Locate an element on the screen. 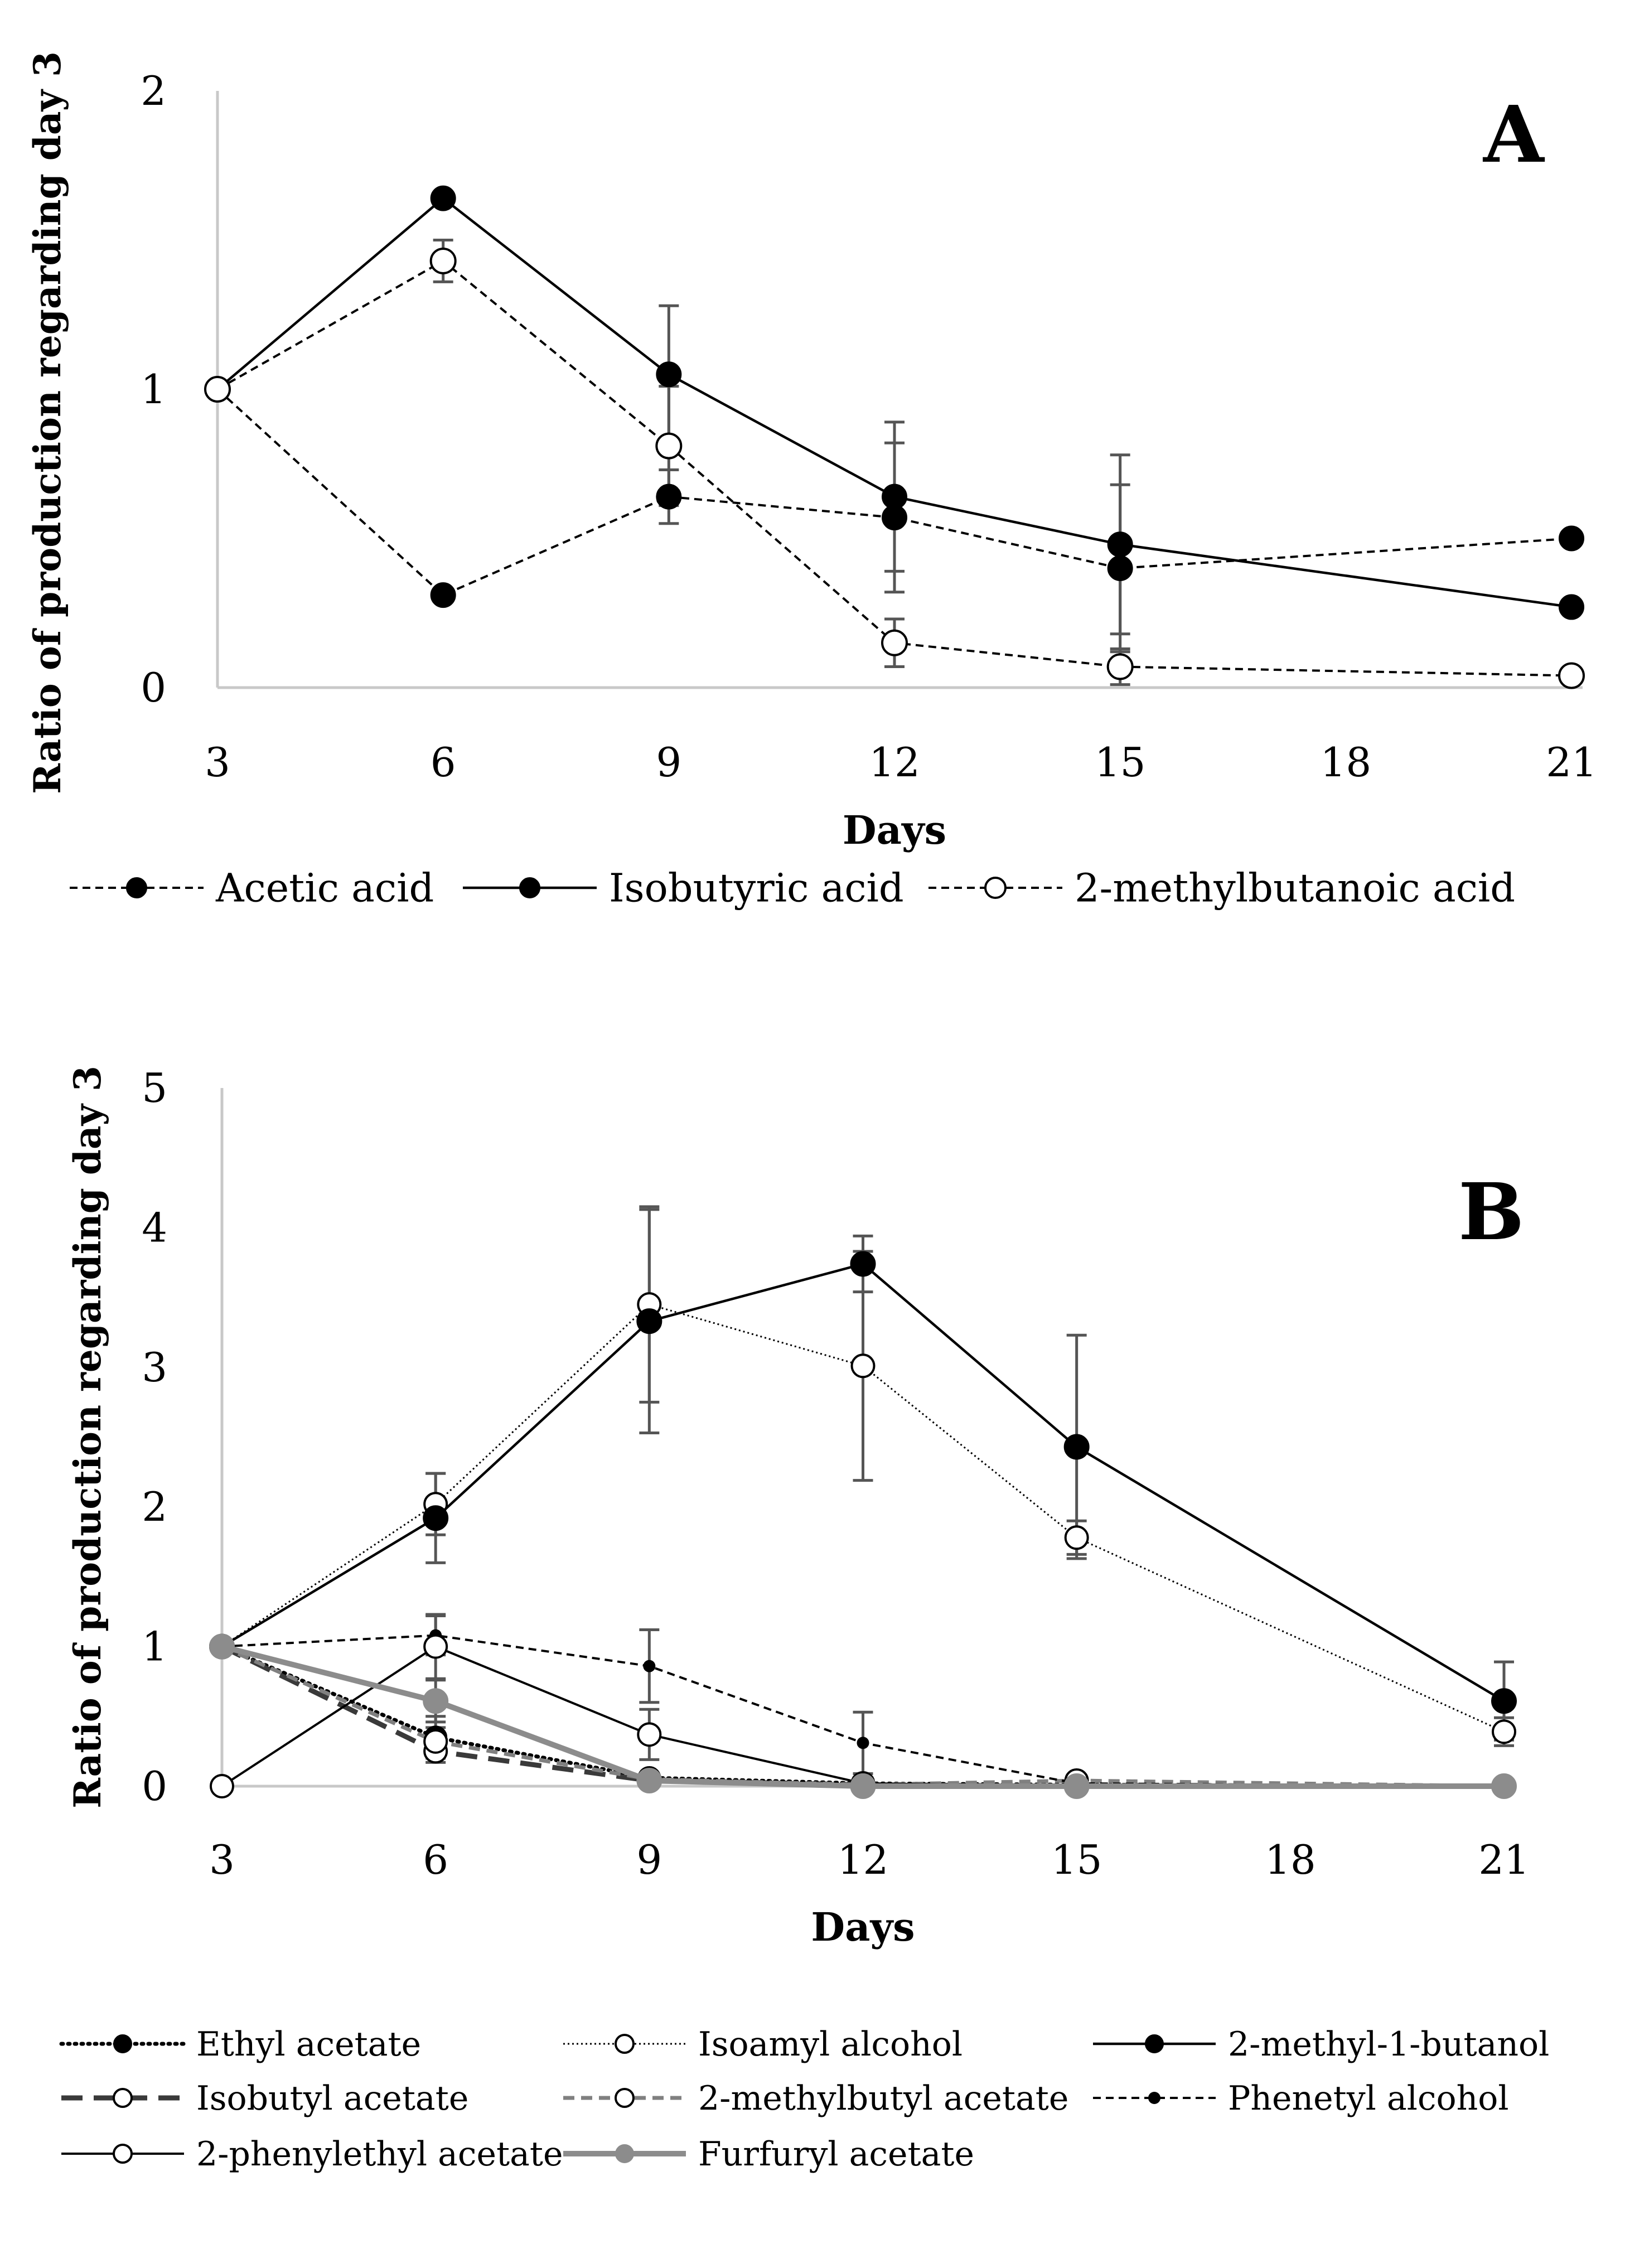  legend-item-2-methylbutanoic-acid: 2-methylbutanoic acid is located at coordinates (1221, 888).